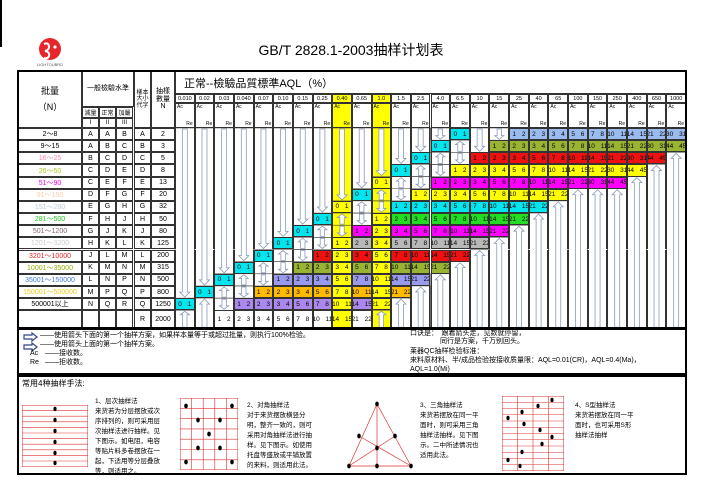 This screenshot has width=702, height=496. I want to click on ac-re-cell: 30 31, so click(597, 182).